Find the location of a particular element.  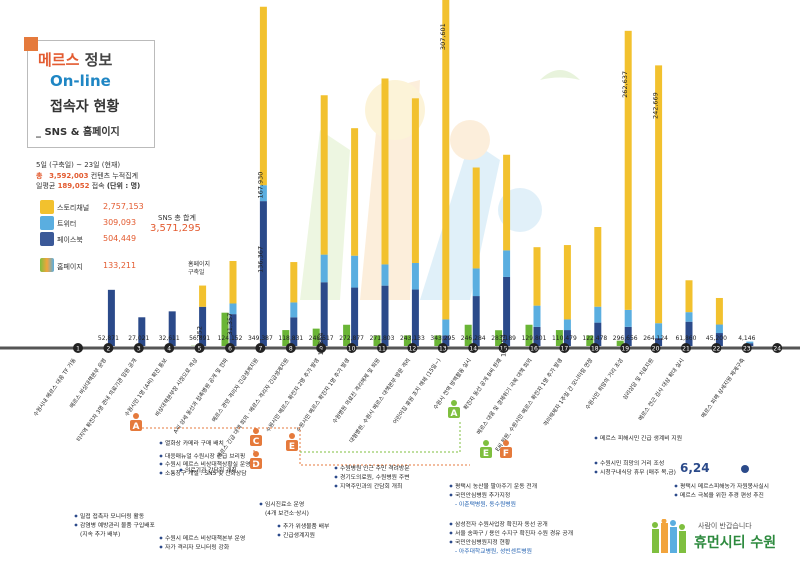

total-label-8: 118,831 is located at coordinates (290, 338).